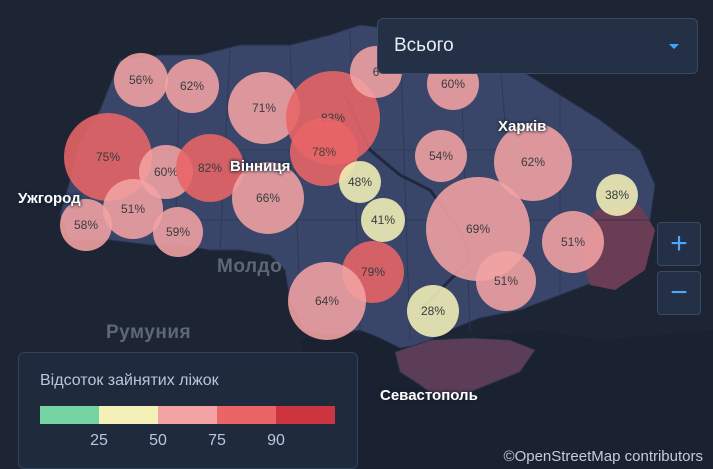 Image resolution: width=713 pixels, height=469 pixels. Describe the element at coordinates (376, 72) in the screenshot. I see `region-bubble-label: 6` at that location.